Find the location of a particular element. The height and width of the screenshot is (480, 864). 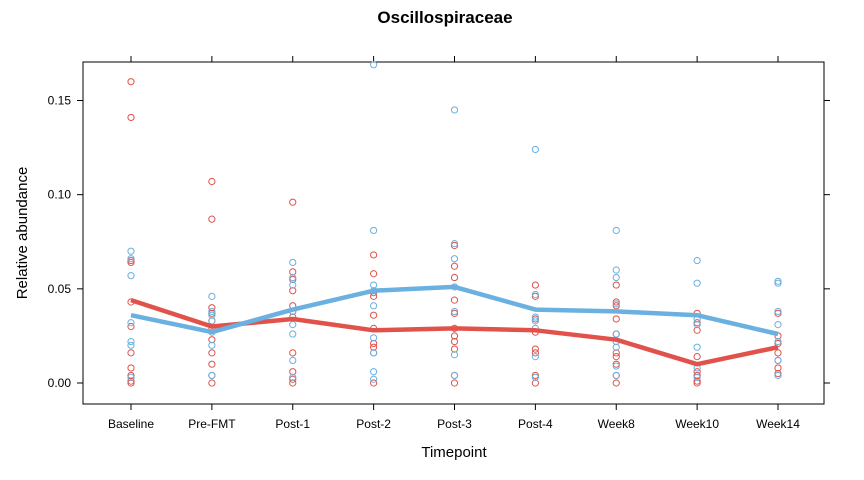

x-axis-label: Timepoint is located at coordinates (454, 452).